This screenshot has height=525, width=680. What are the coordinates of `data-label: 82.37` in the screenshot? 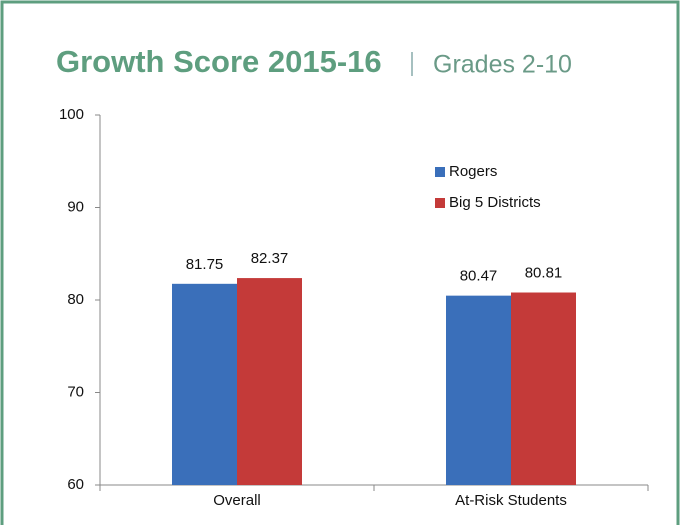 It's located at (270, 258).